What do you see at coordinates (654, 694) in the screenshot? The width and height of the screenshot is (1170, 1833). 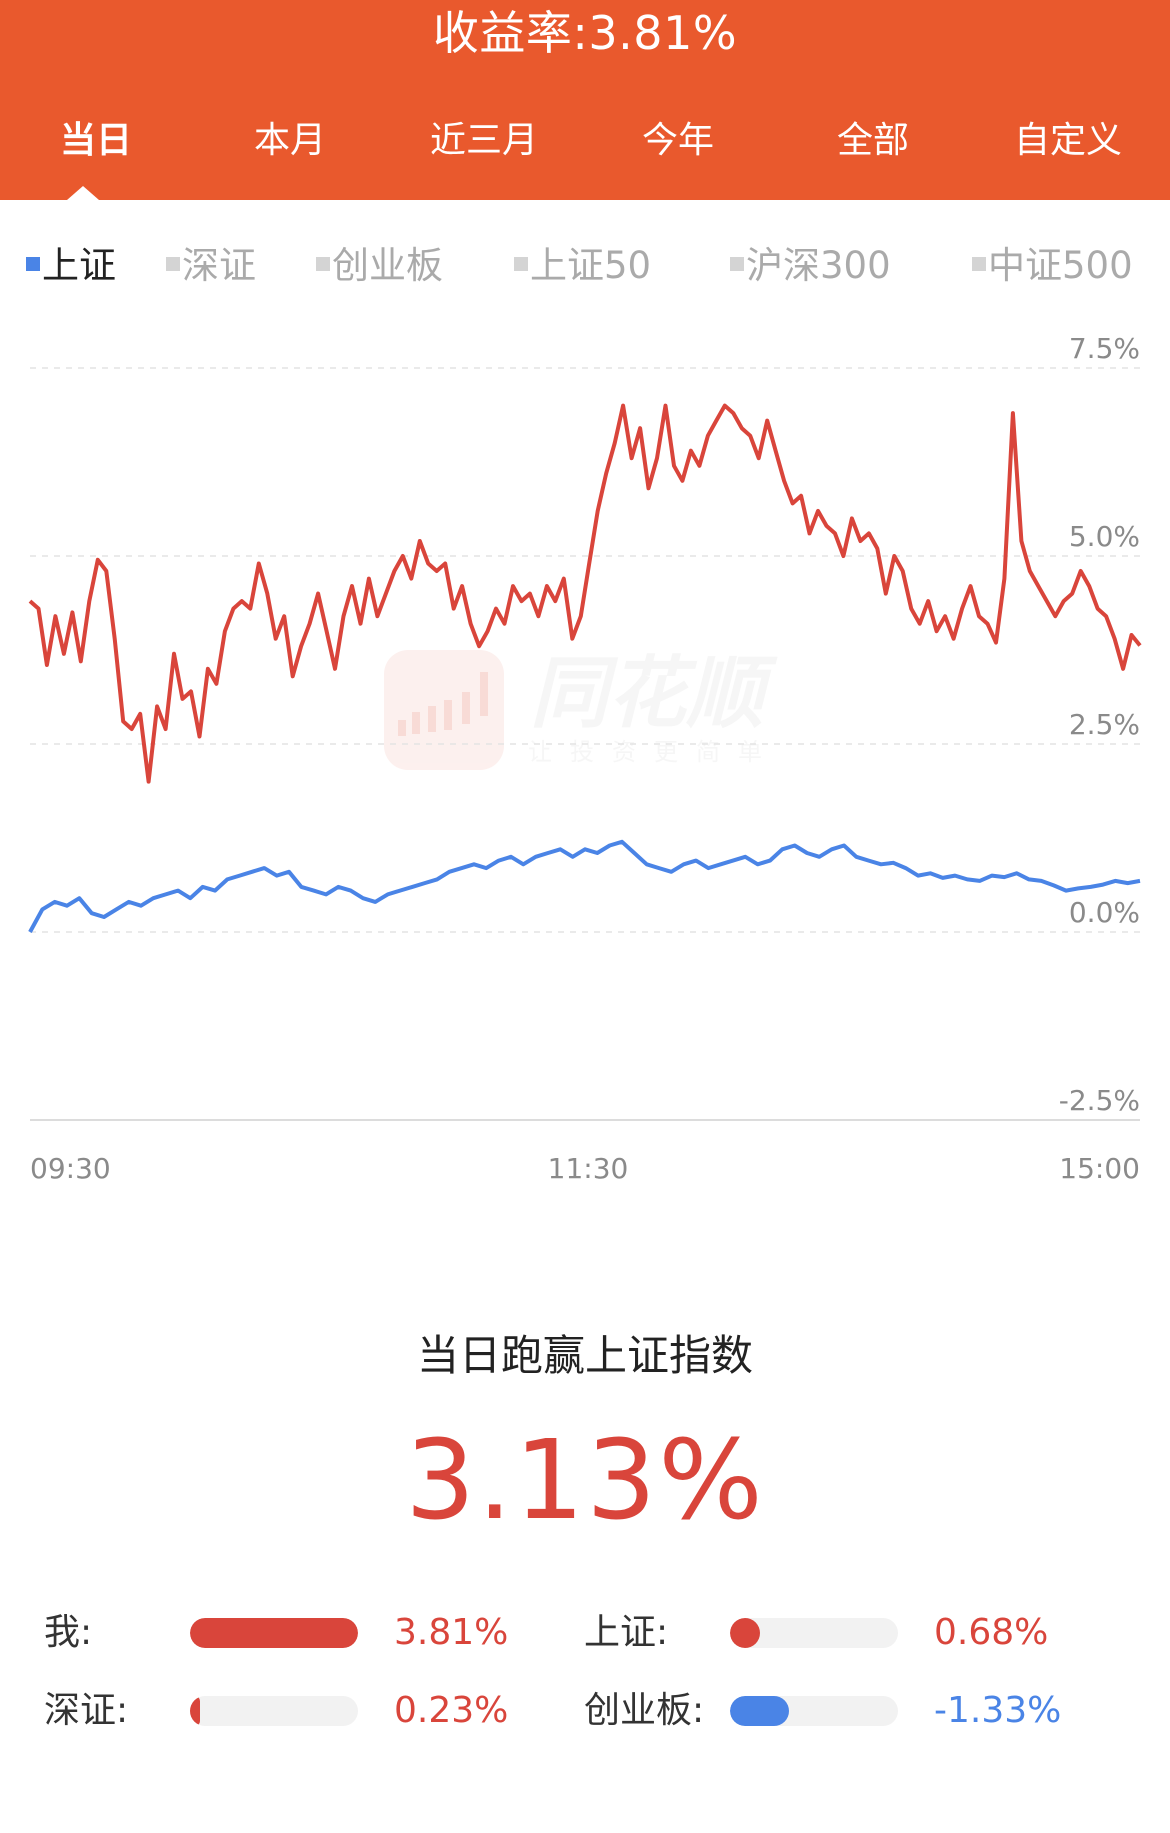 I see `watermark-brand: 同花顺` at bounding box center [654, 694].